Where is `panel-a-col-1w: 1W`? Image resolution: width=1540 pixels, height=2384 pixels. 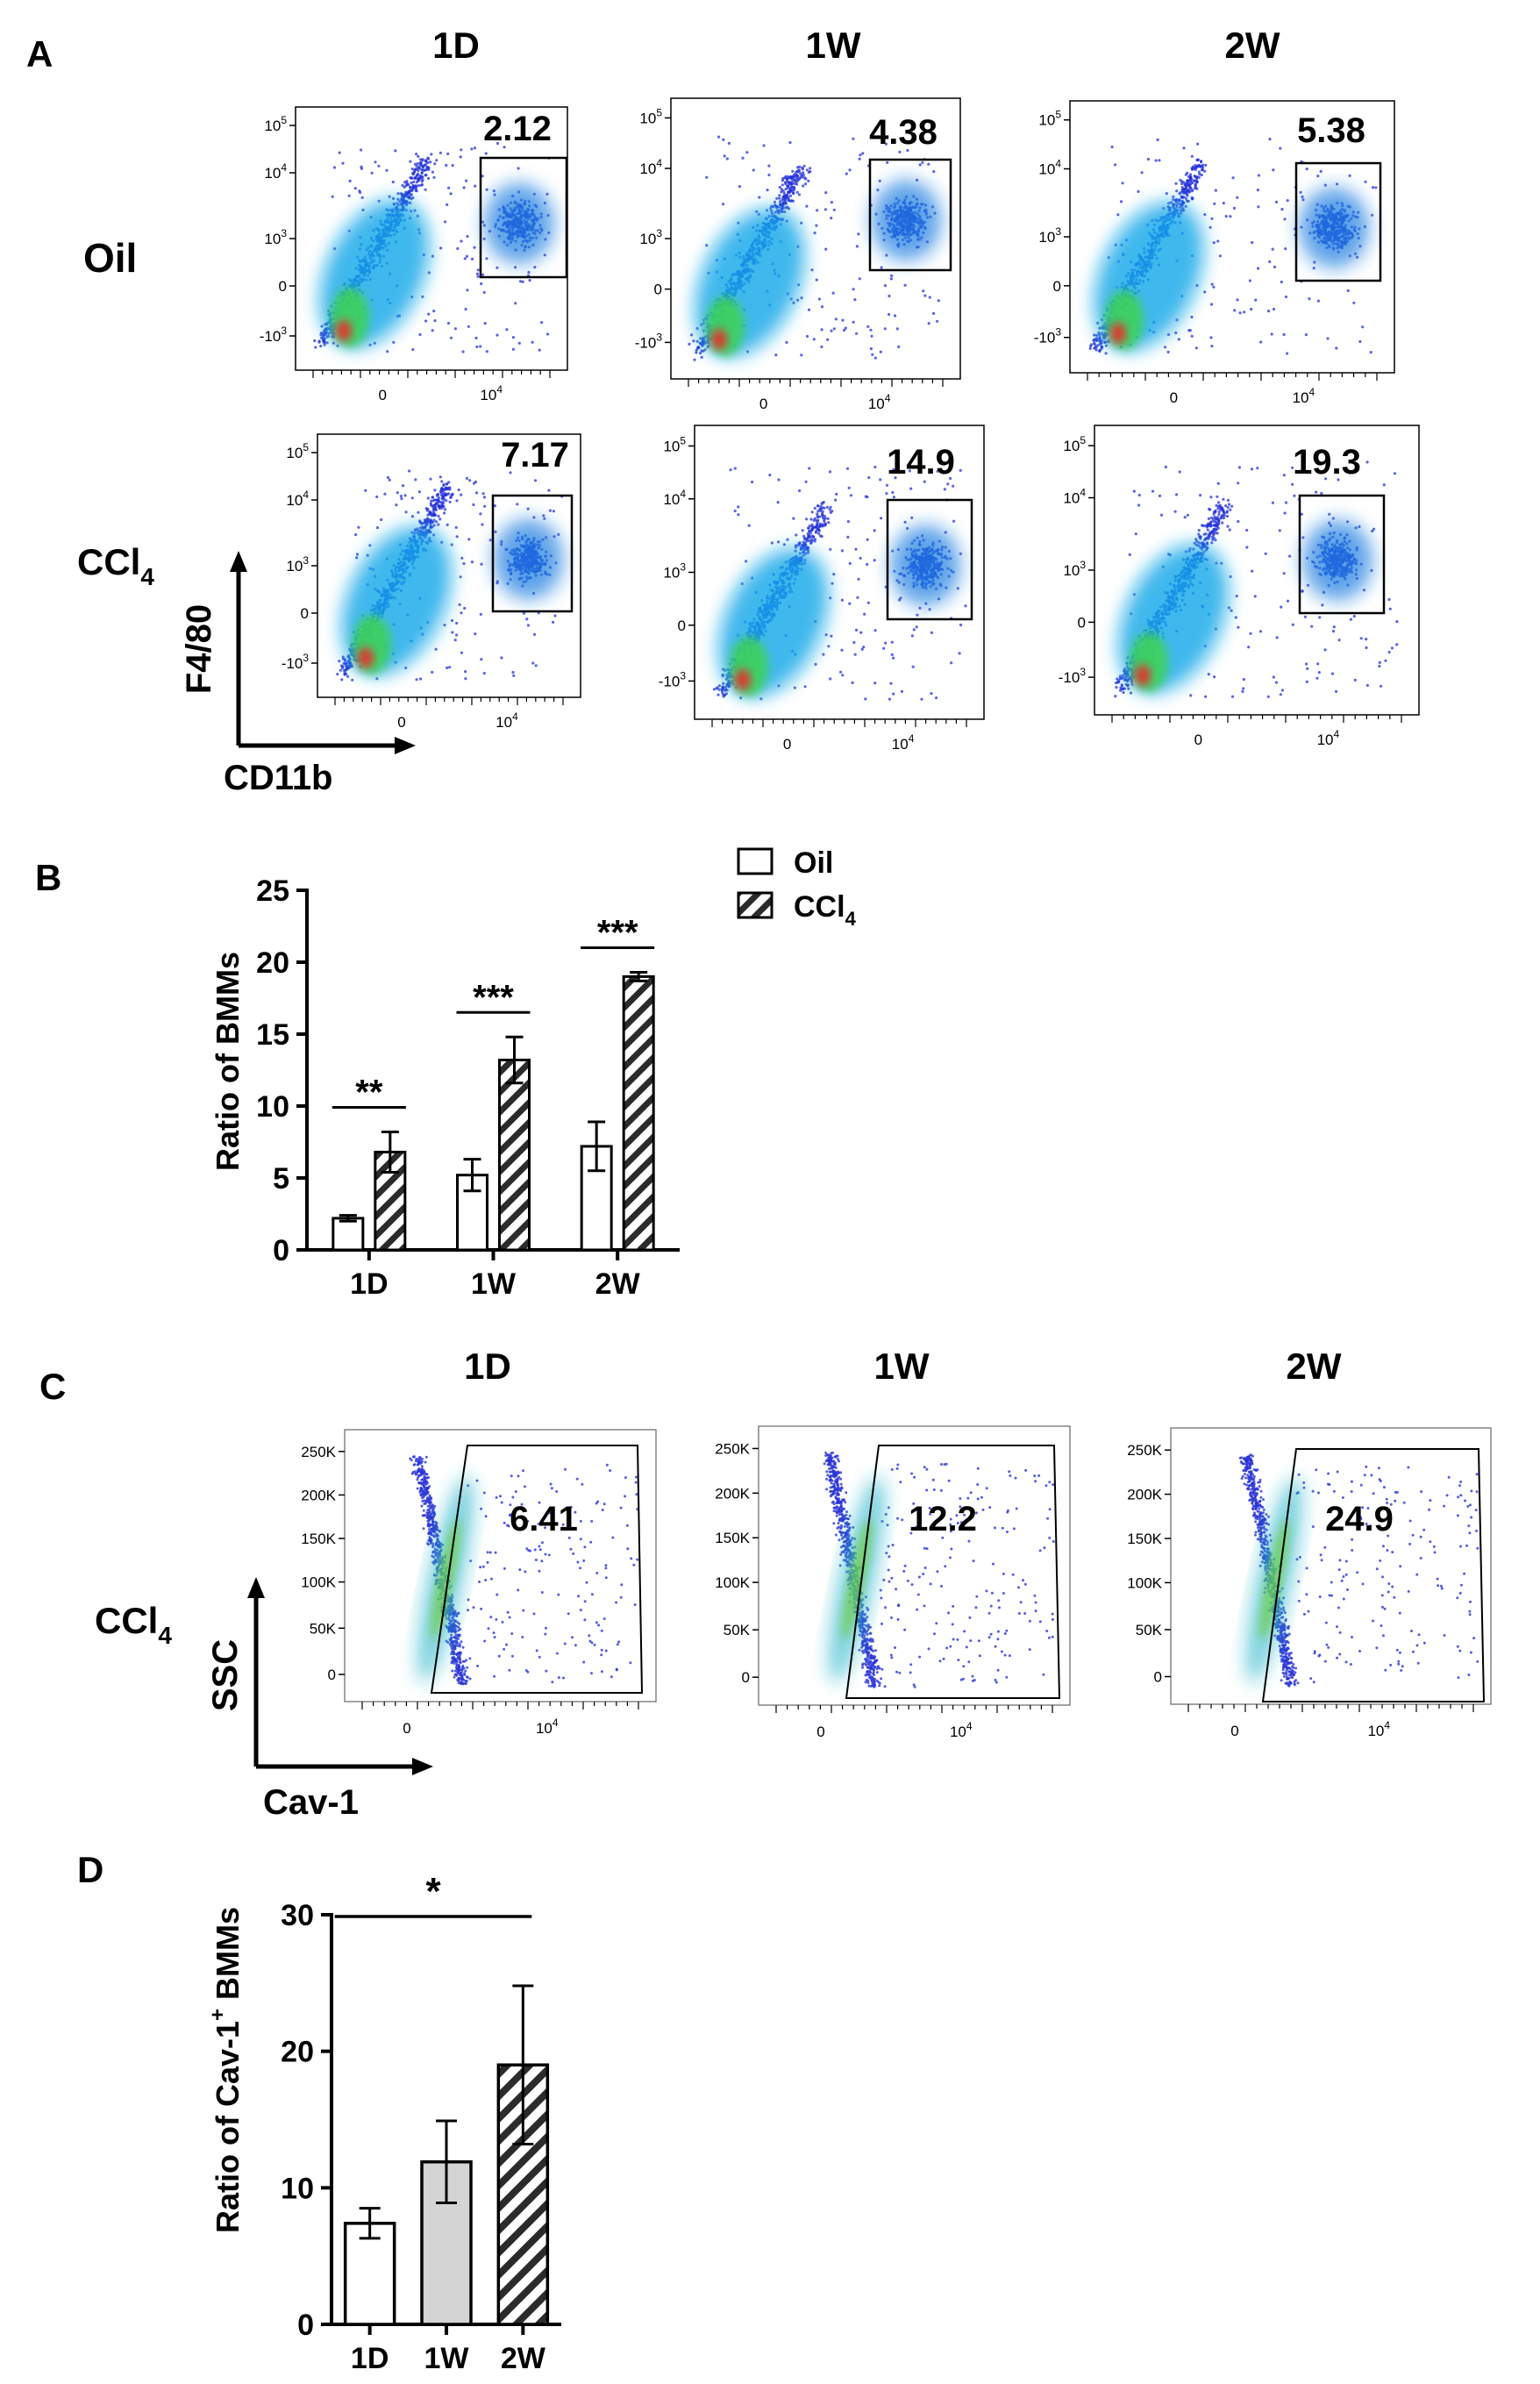 panel-a-col-1w: 1W is located at coordinates (834, 45).